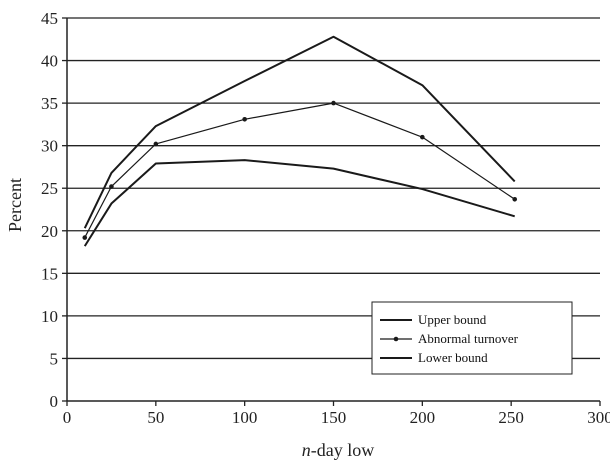  Describe the element at coordinates (49, 188) in the screenshot. I see `y-tick-label-25: 25` at that location.